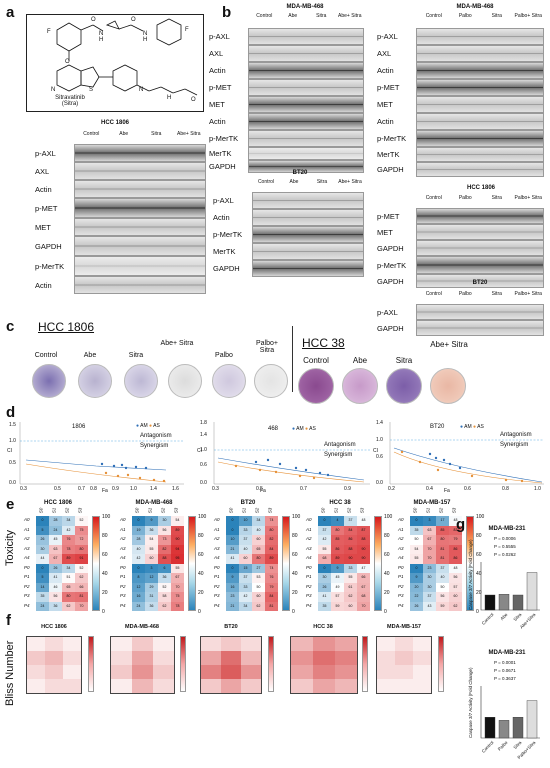 Image resolution: width=550 pixels, height=768 pixels. I want to click on heatmap-row-label: P3, so click(123, 595).